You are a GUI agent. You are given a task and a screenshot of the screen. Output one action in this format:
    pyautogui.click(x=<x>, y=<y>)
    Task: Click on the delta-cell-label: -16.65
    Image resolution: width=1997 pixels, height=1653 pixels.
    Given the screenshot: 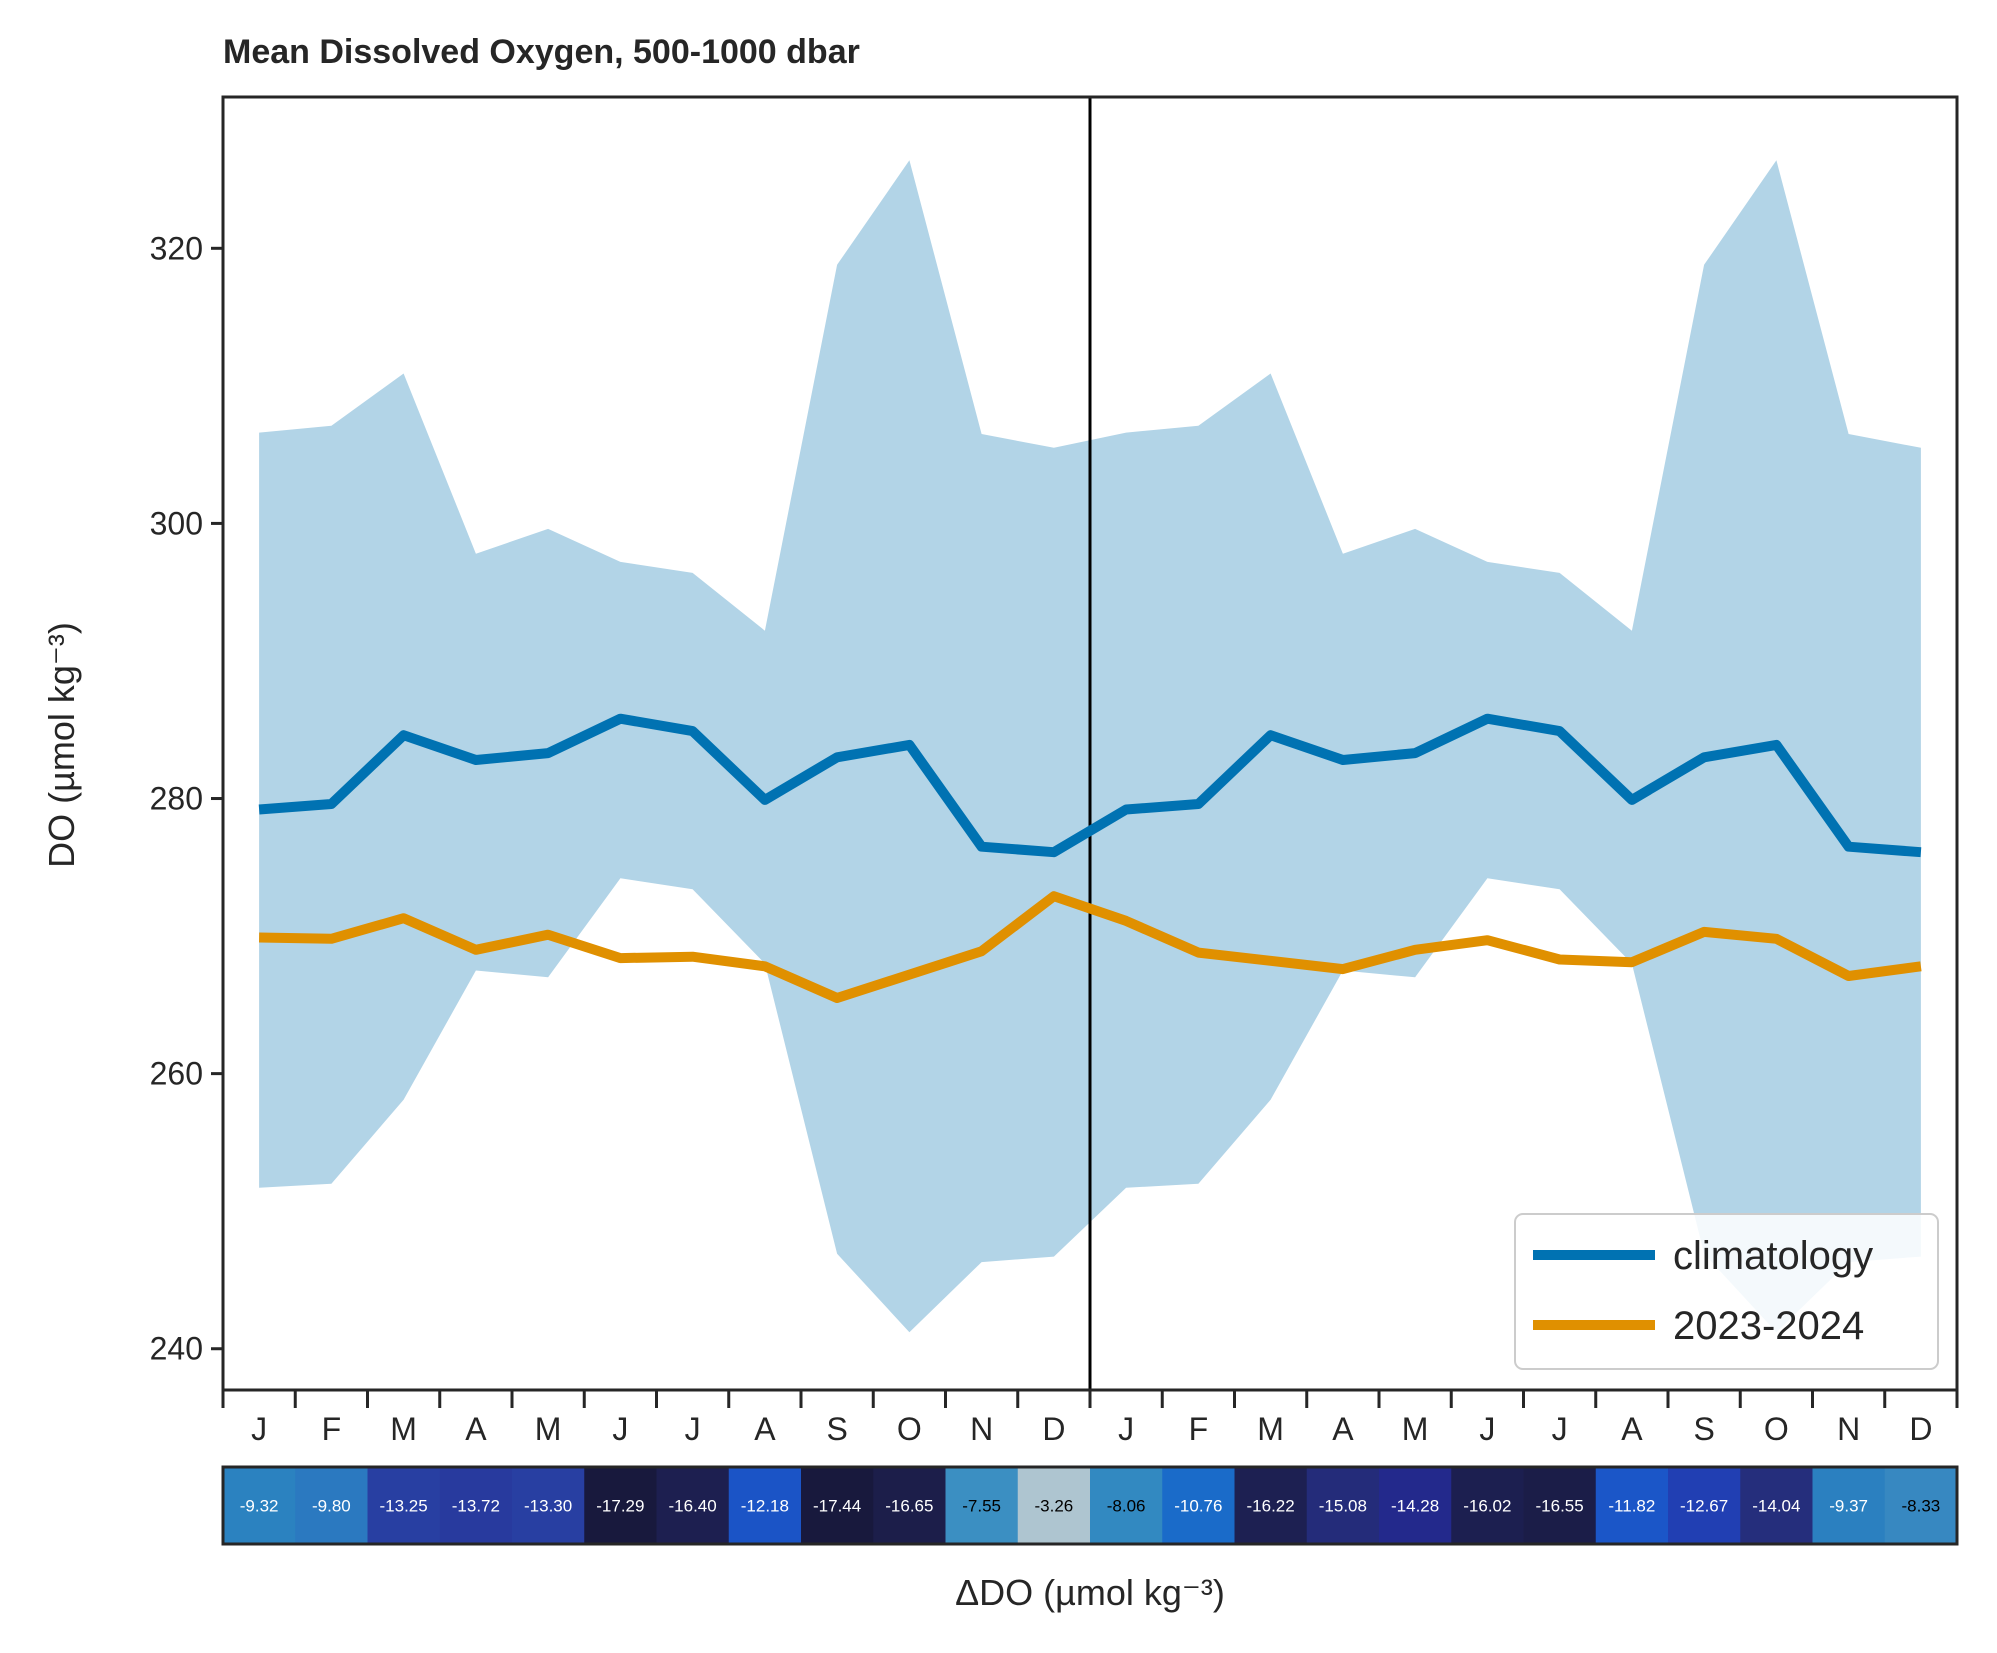 What is the action you would take?
    pyautogui.click(x=909, y=1506)
    